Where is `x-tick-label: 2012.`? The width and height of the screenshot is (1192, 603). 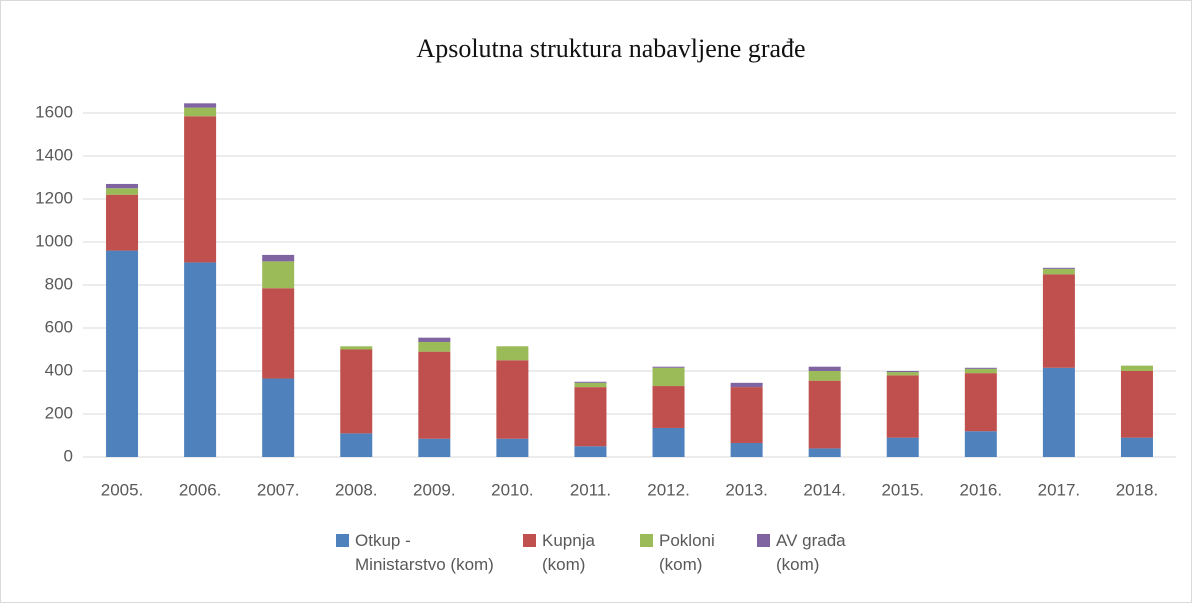 x-tick-label: 2012. is located at coordinates (668, 489).